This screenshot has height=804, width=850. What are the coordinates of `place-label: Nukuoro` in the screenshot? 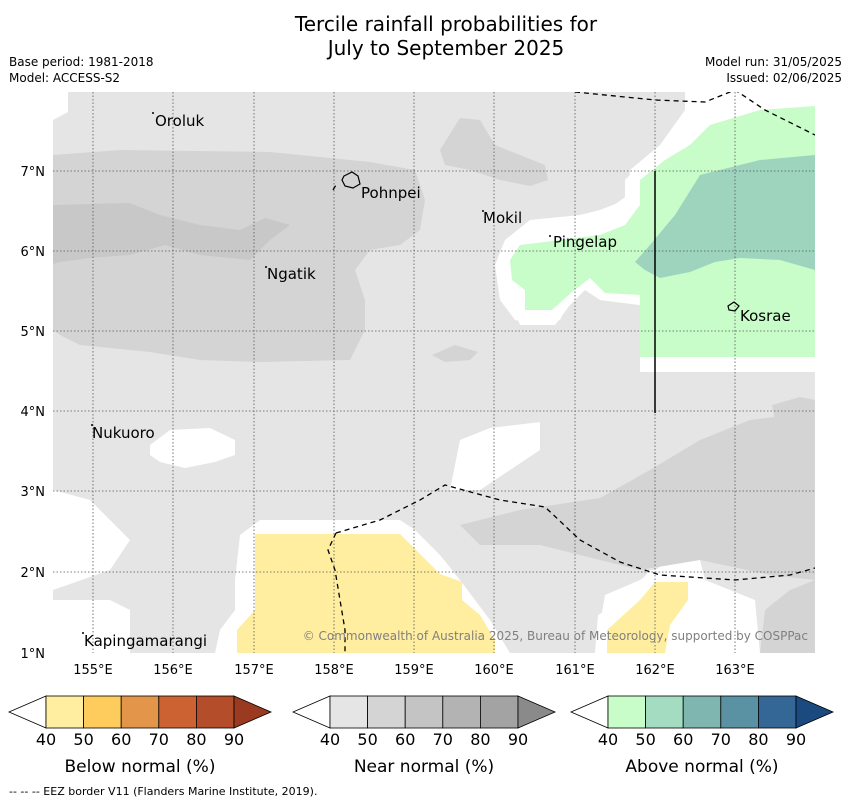 It's located at (123, 433).